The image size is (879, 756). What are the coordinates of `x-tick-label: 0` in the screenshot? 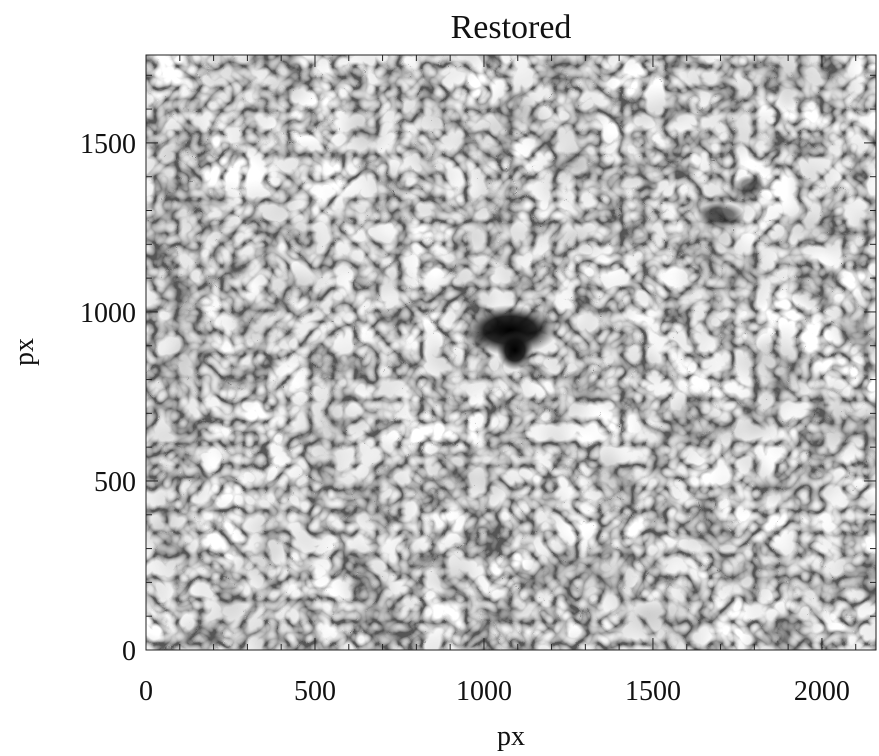 It's located at (146, 691).